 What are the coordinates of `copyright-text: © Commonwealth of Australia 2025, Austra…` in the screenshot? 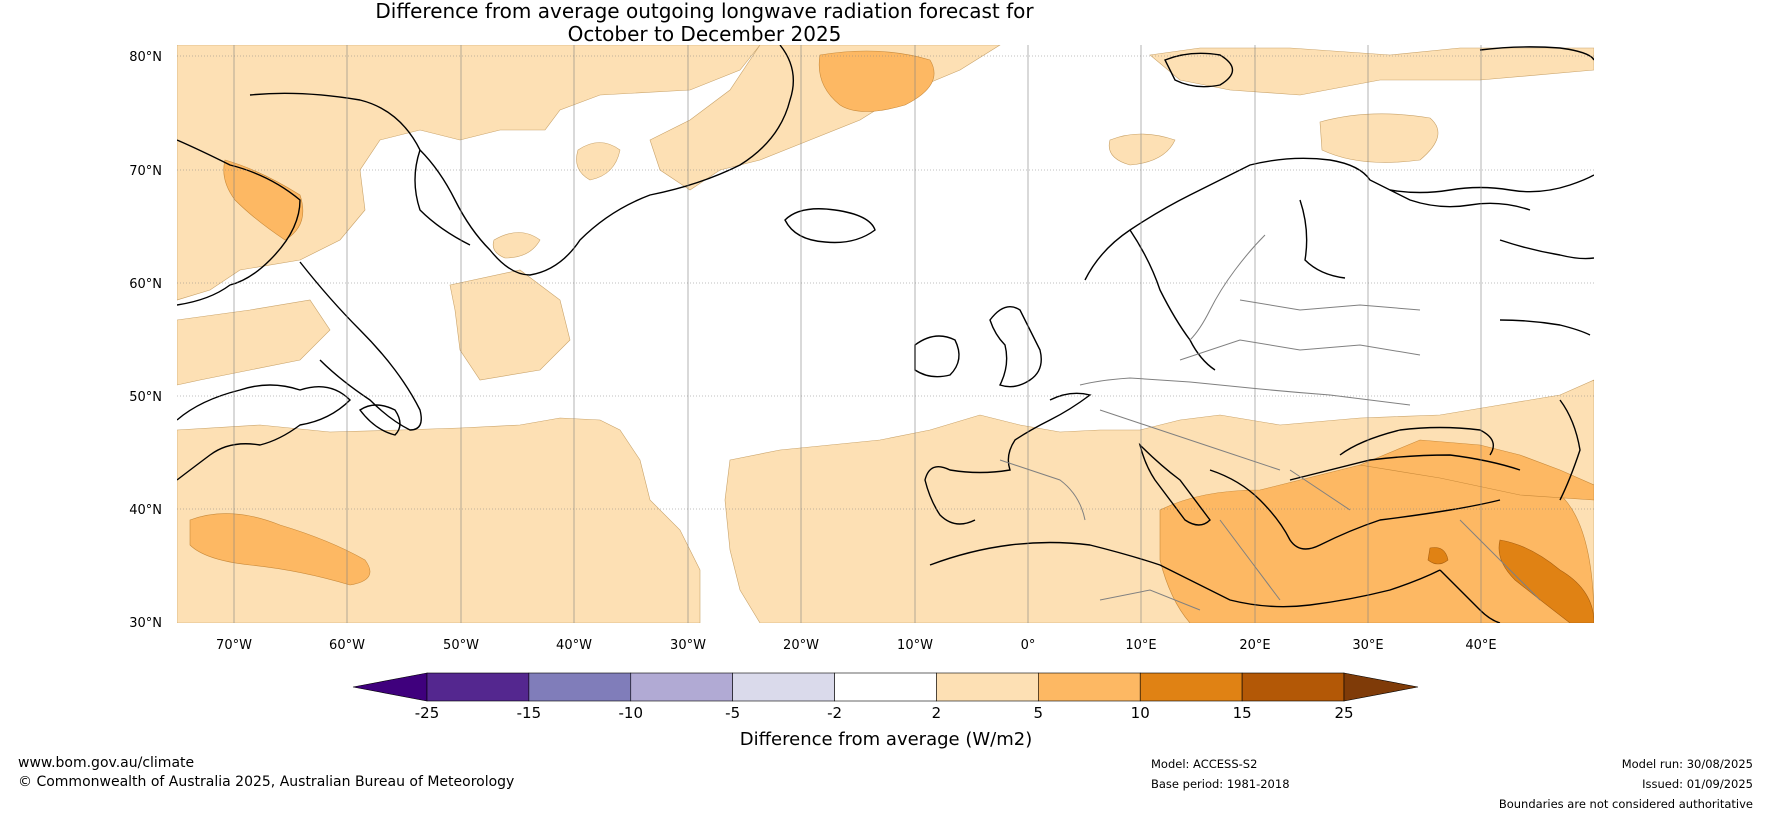 It's located at (266, 782).